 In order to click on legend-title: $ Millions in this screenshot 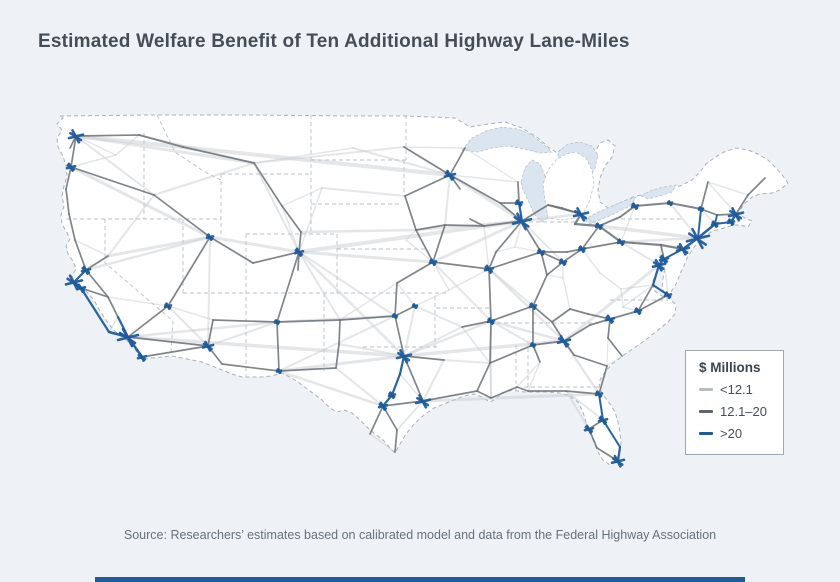, I will do `click(730, 367)`.